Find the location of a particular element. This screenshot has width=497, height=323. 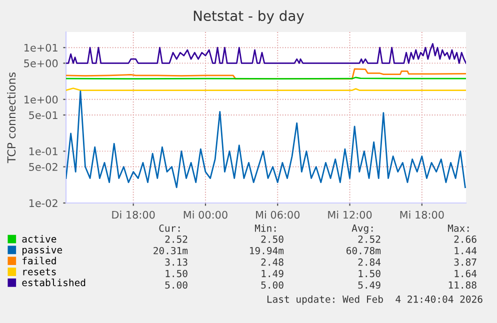

text: 2.66 is located at coordinates (465, 239).